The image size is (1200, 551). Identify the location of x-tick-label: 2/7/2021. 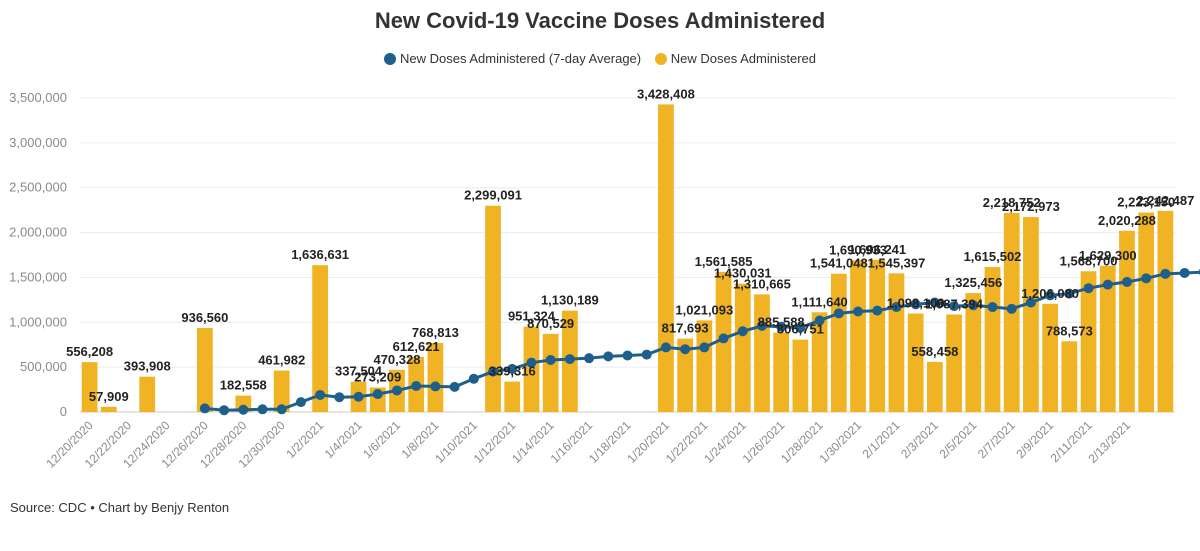
(996, 439).